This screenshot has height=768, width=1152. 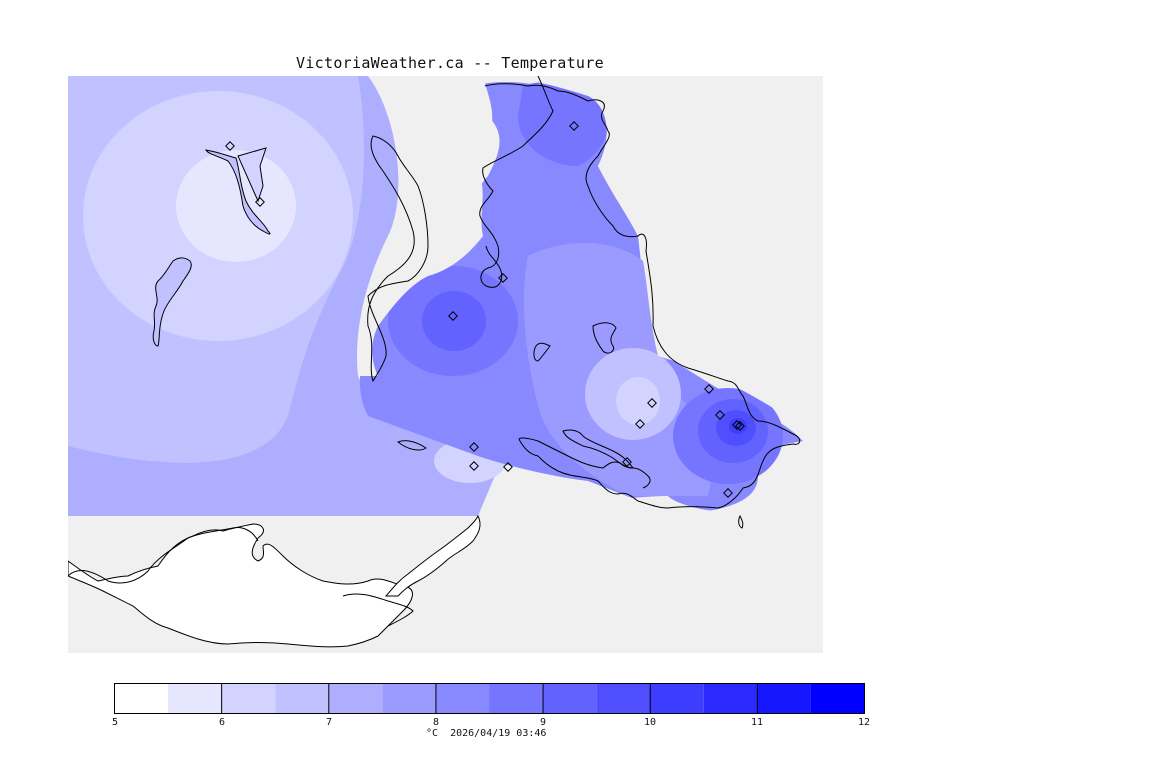 I want to click on scale-tick-label: 10, so click(x=650, y=722).